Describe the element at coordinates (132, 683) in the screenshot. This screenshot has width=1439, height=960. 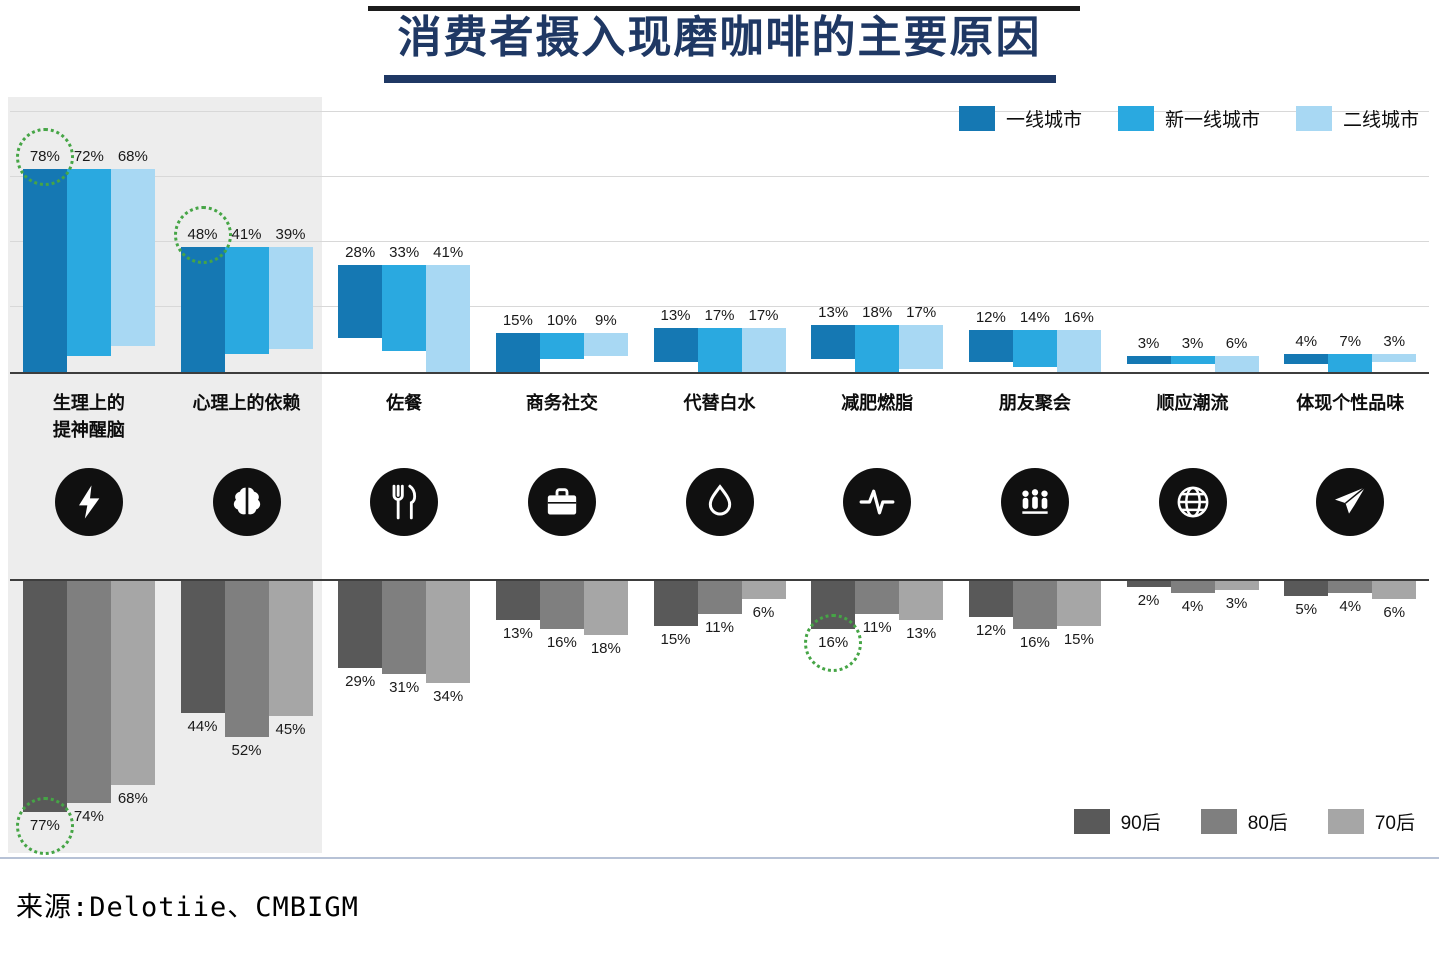
I see `bar-down-s2-c0` at that location.